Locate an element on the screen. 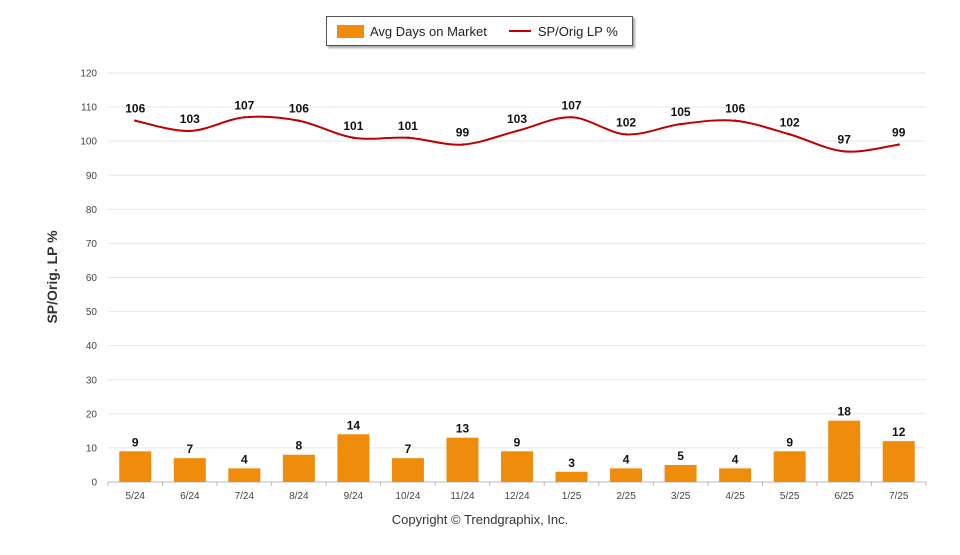 Image resolution: width=960 pixels, height=555 pixels. x-tick-label: 6/25 is located at coordinates (844, 496).